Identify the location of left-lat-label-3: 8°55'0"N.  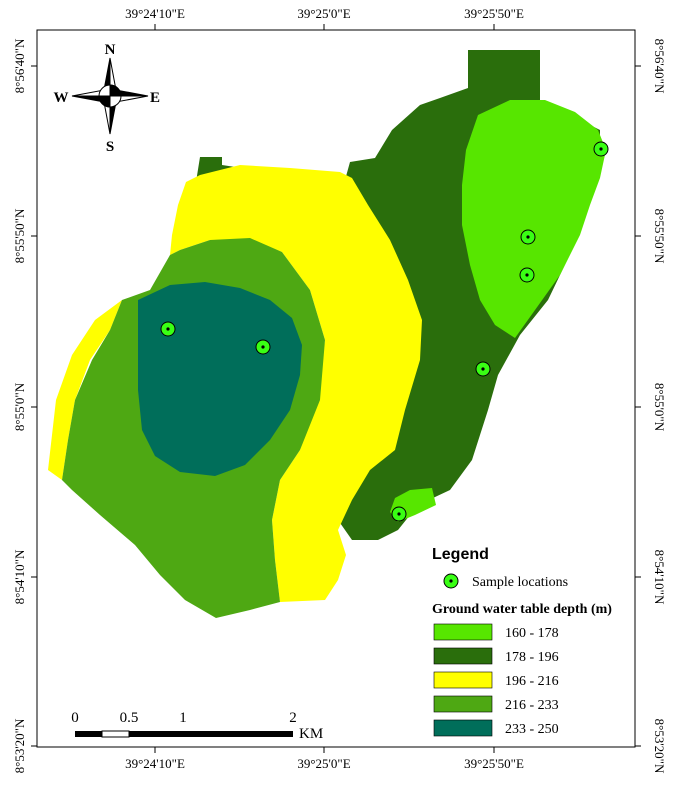
(19, 406).